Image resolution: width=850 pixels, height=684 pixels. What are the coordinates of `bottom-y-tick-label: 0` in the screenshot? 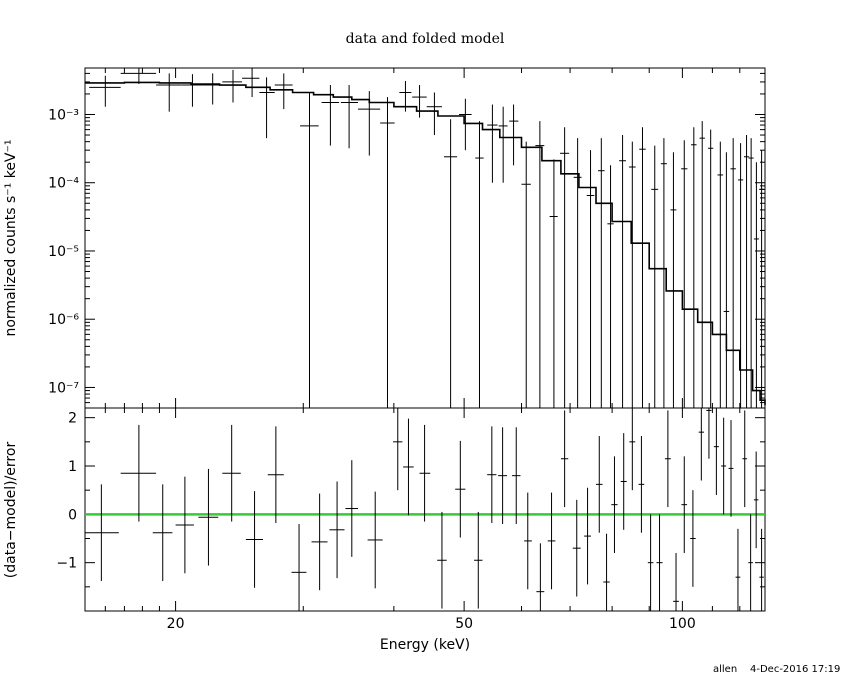 It's located at (72, 515).